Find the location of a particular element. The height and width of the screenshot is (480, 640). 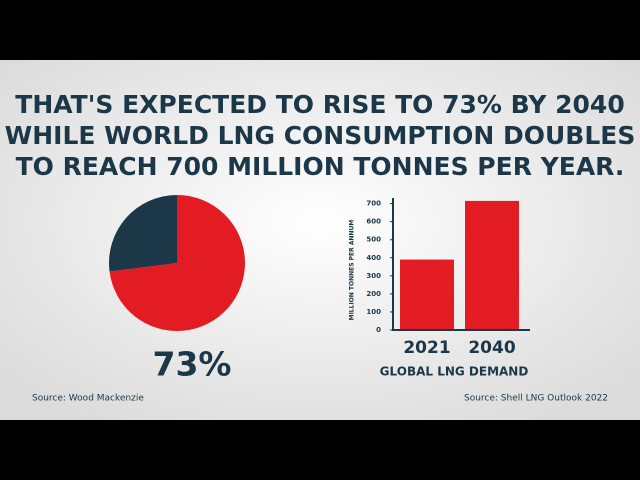

source: Source: Wood Mackenzie is located at coordinates (88, 399).